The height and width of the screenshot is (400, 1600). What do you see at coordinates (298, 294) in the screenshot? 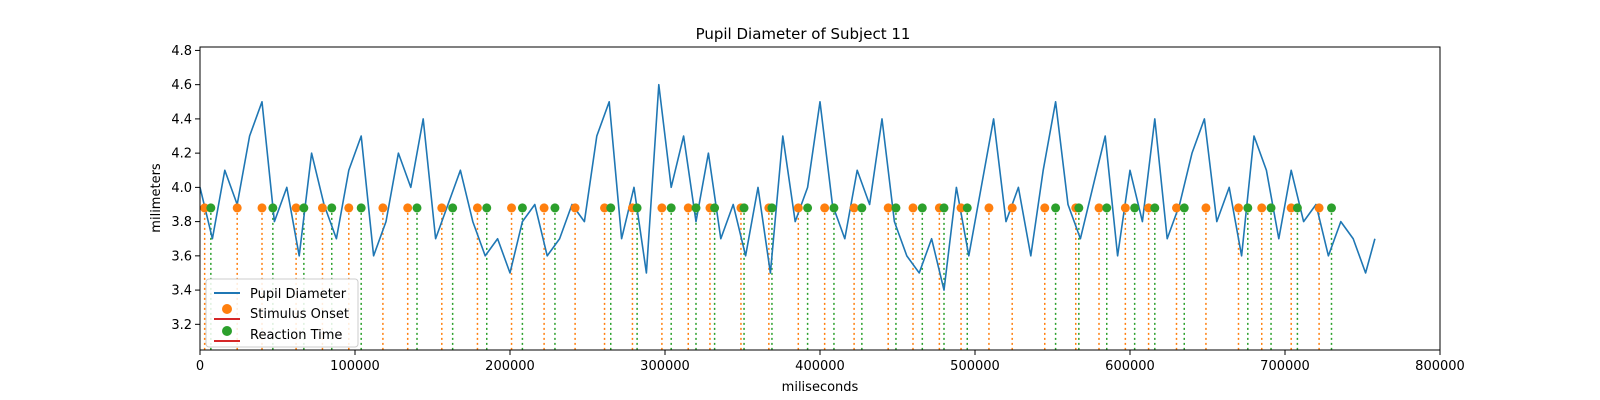
I see `legend-label-pupil: Pupil Diameter` at bounding box center [298, 294].